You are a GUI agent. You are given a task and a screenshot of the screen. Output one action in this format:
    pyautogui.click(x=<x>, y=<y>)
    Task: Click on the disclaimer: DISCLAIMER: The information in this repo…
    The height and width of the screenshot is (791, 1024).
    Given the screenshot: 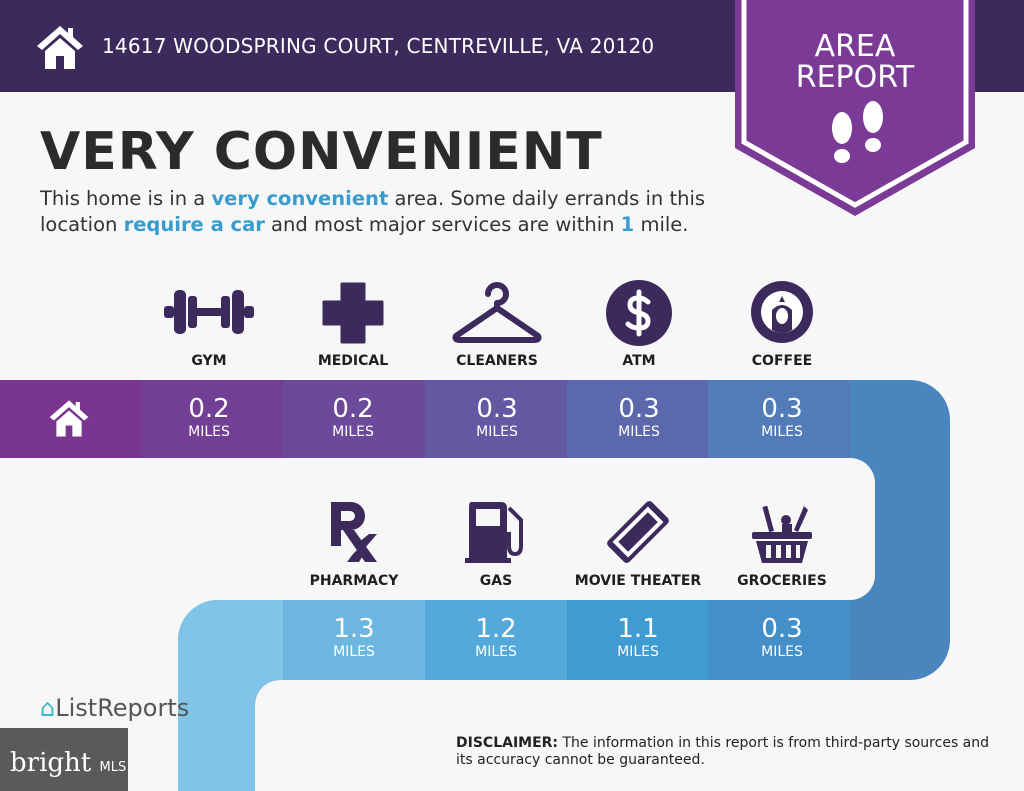 What is the action you would take?
    pyautogui.click(x=726, y=752)
    